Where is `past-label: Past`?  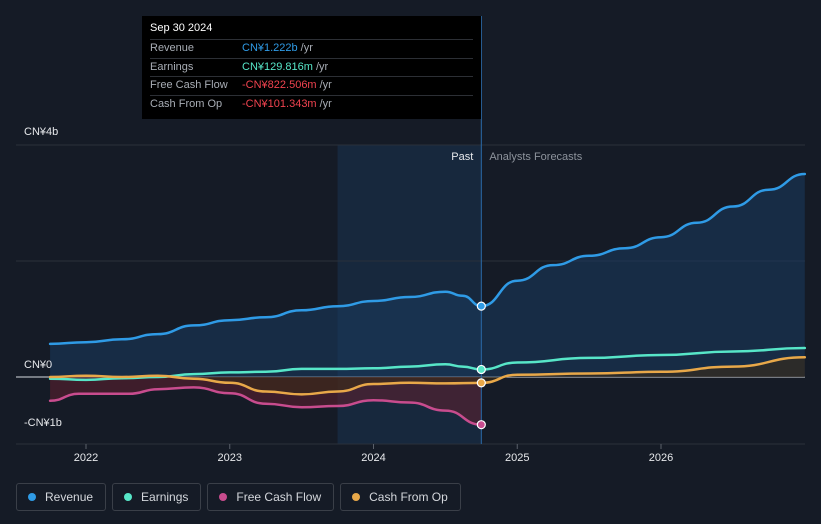 past-label: Past is located at coordinates (462, 157).